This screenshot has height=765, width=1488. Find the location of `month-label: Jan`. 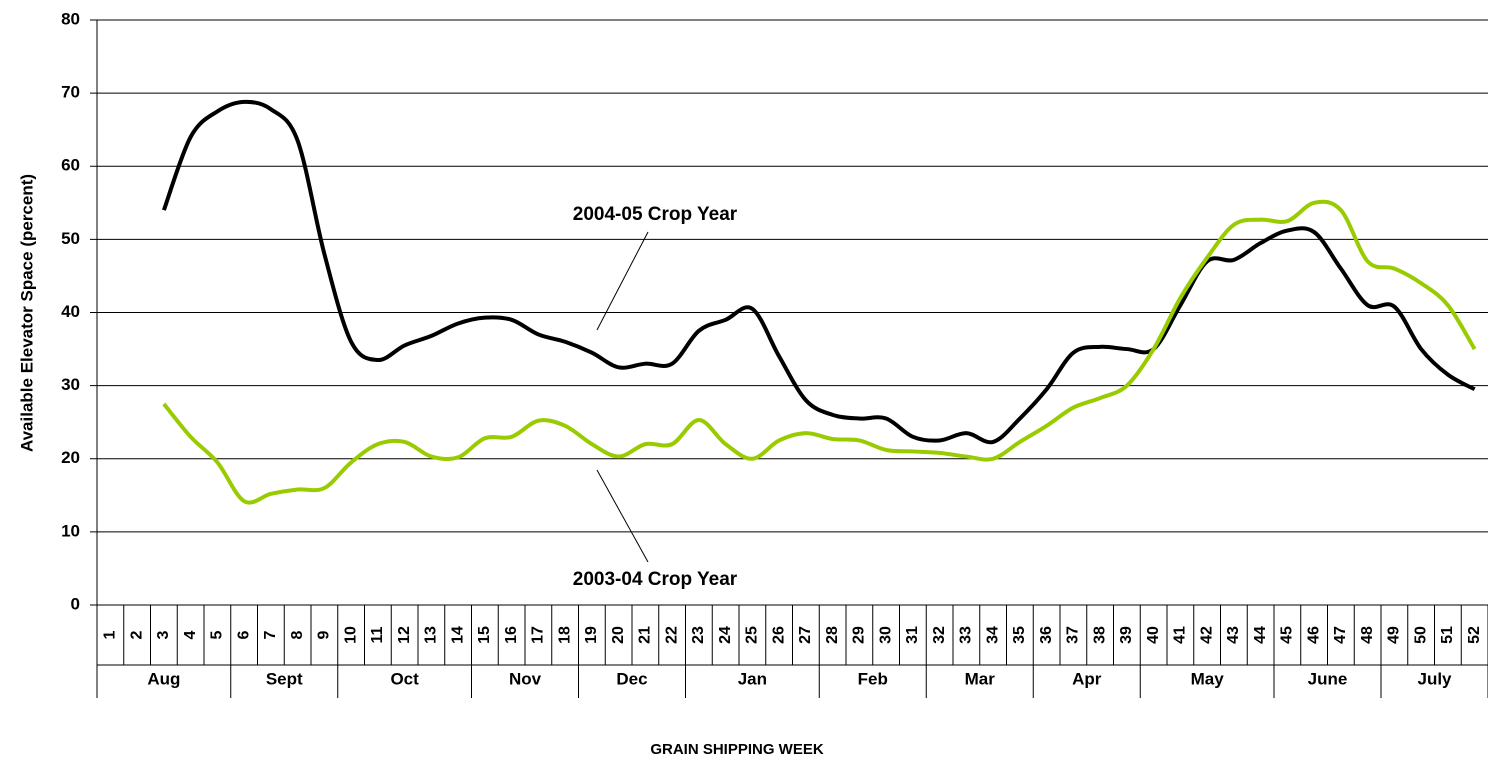

month-label: Jan is located at coordinates (752, 678).